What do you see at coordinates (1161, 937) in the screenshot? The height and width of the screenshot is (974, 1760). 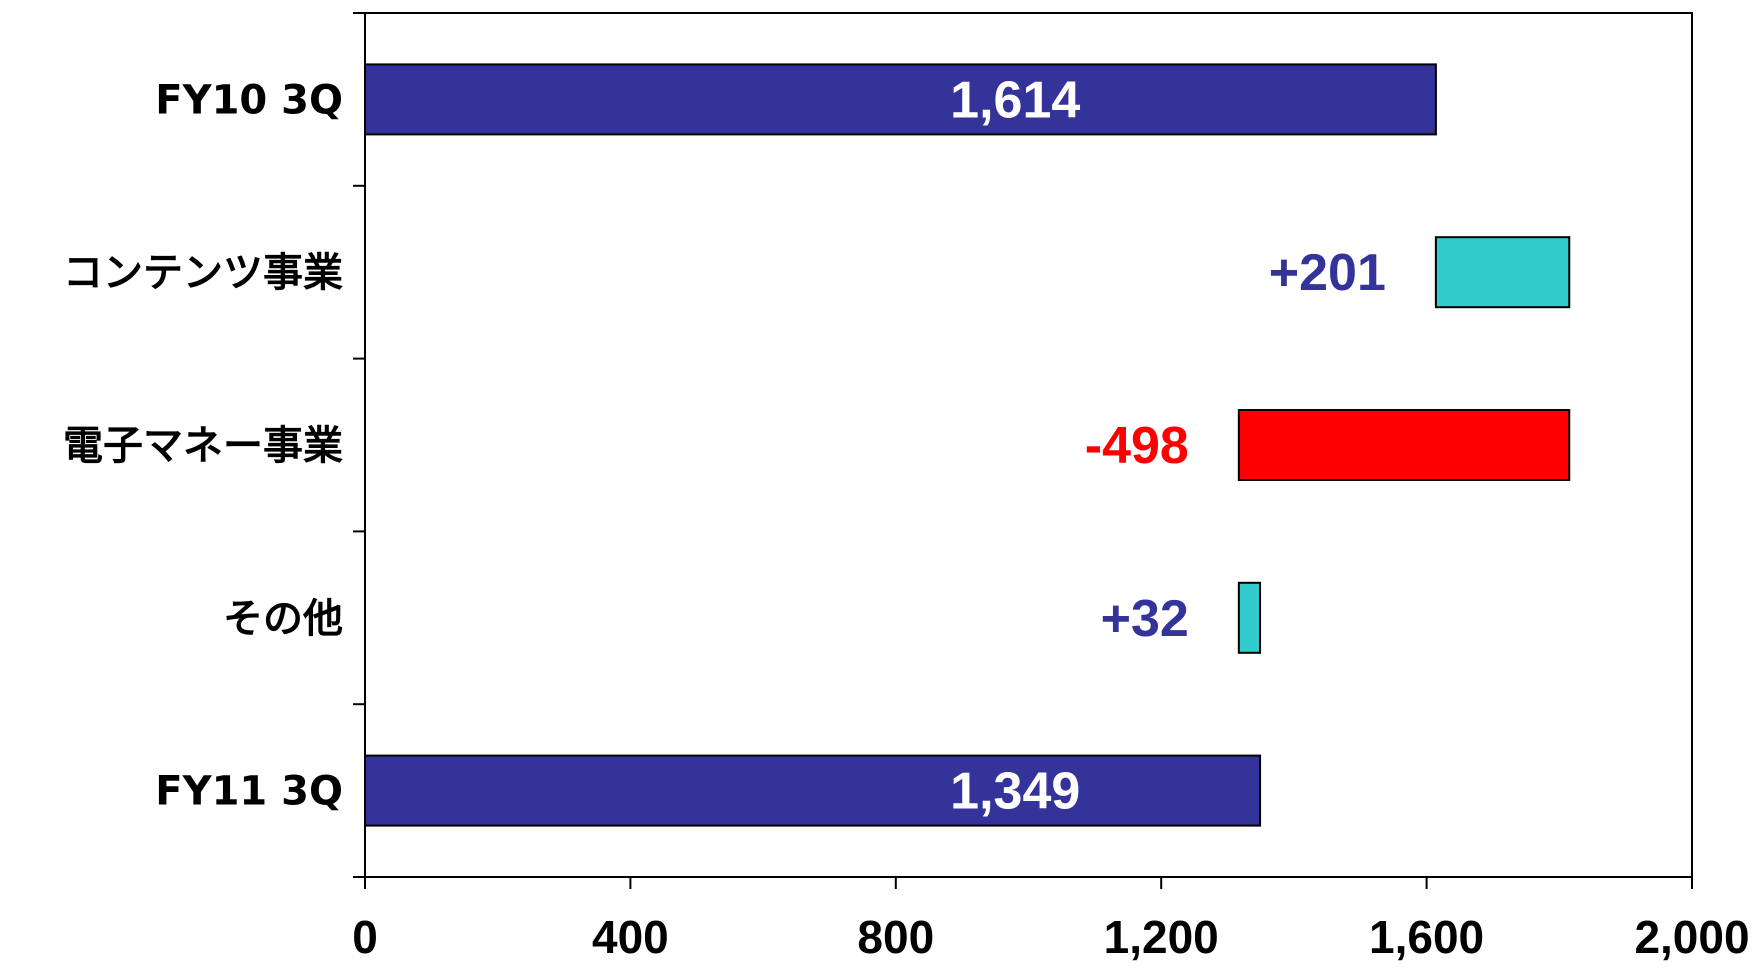 I see `x-tick-label: 1,200` at bounding box center [1161, 937].